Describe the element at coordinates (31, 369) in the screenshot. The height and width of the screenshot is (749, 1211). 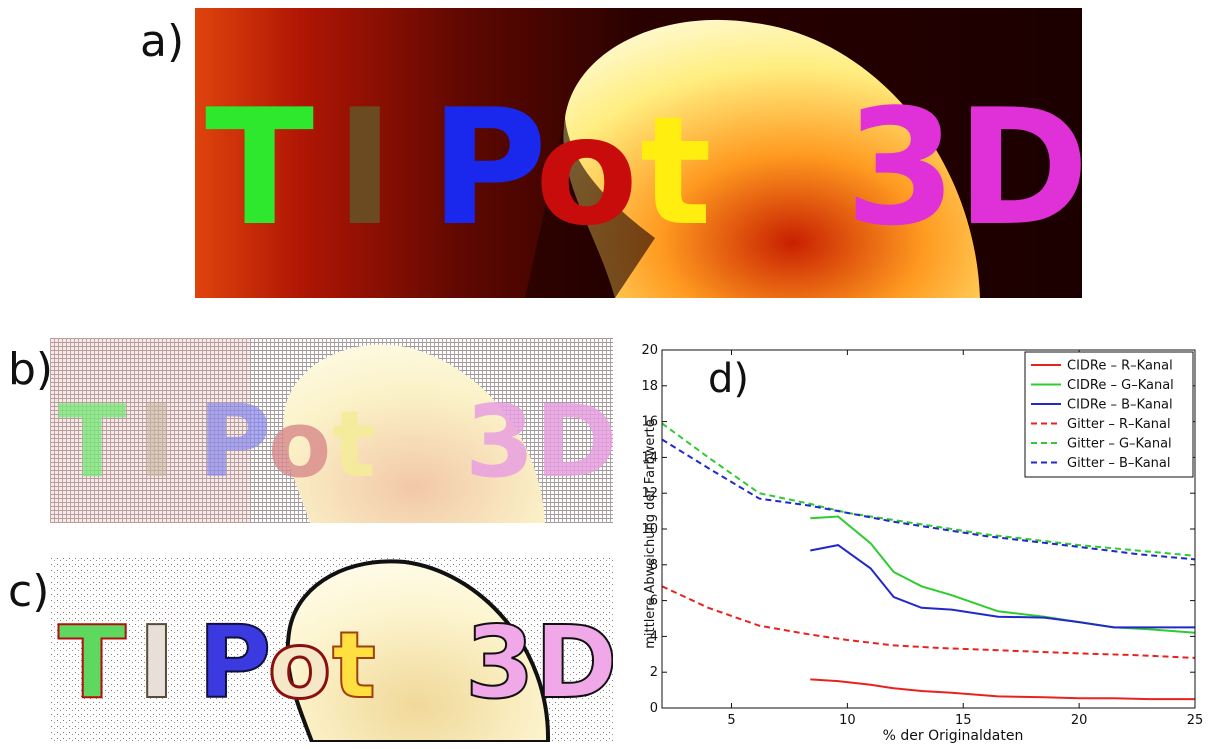
I see `panel-b-label: b)` at that location.